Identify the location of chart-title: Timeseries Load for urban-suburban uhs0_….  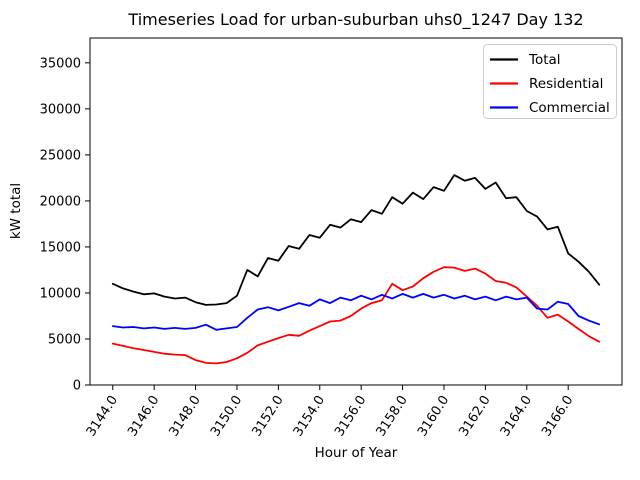
(355, 20).